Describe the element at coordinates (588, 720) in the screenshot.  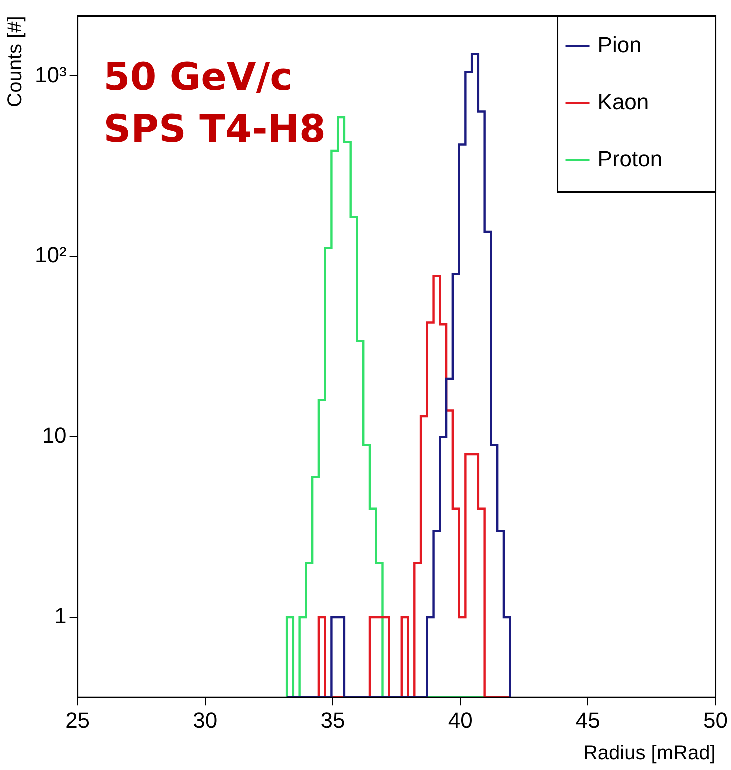
I see `x-tick-label: 45` at that location.